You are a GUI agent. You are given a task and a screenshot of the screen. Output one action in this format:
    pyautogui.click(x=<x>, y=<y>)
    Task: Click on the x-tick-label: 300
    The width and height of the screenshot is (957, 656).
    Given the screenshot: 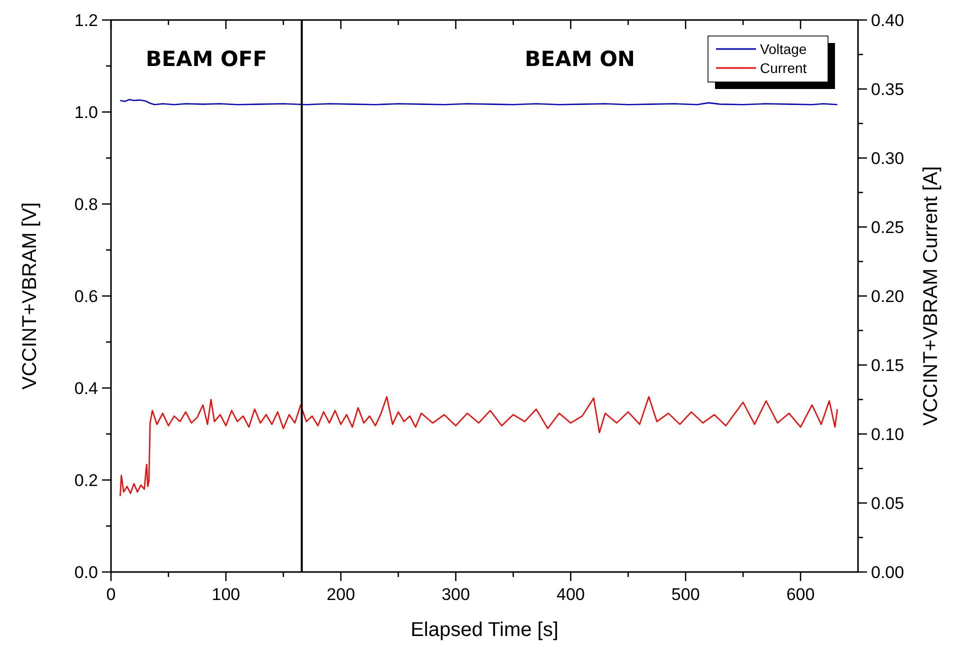 What is the action you would take?
    pyautogui.click(x=456, y=594)
    